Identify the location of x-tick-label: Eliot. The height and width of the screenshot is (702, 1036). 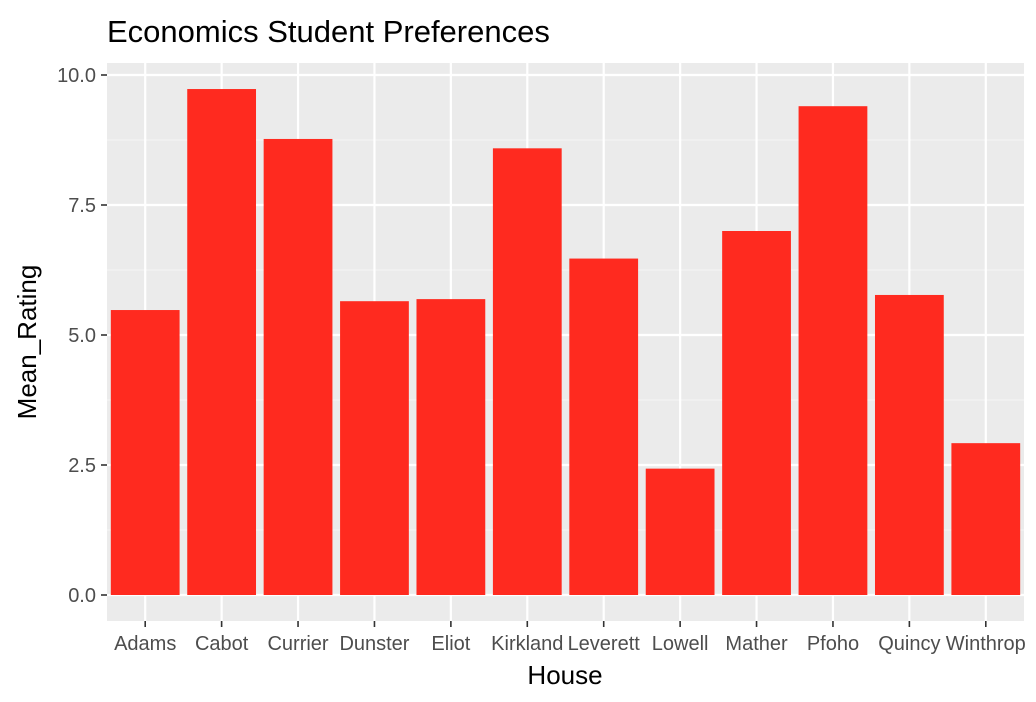
(450, 644).